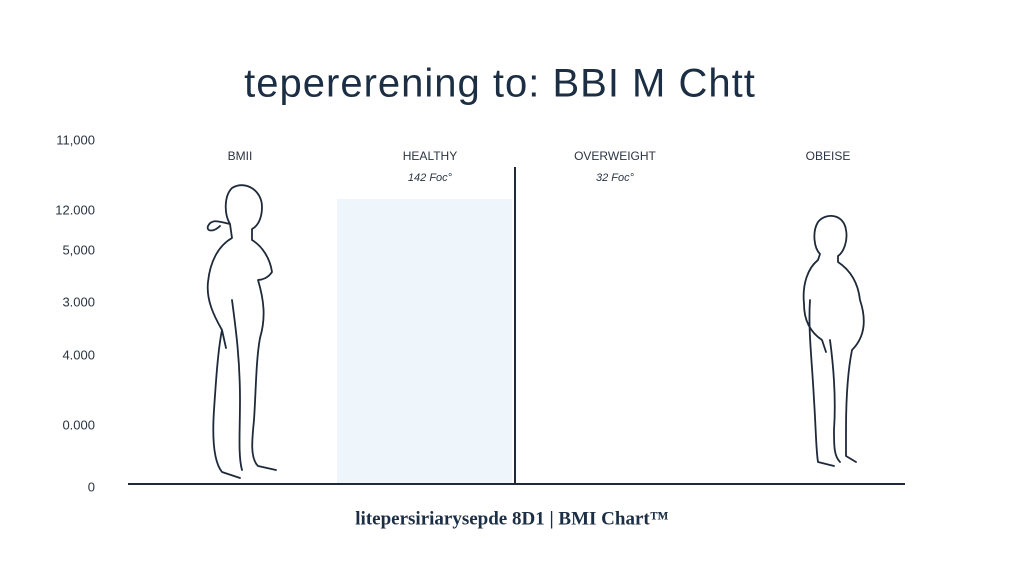 The image size is (1024, 585). Describe the element at coordinates (500, 84) in the screenshot. I see `title: tepererening to: BBI M Chtt` at that location.